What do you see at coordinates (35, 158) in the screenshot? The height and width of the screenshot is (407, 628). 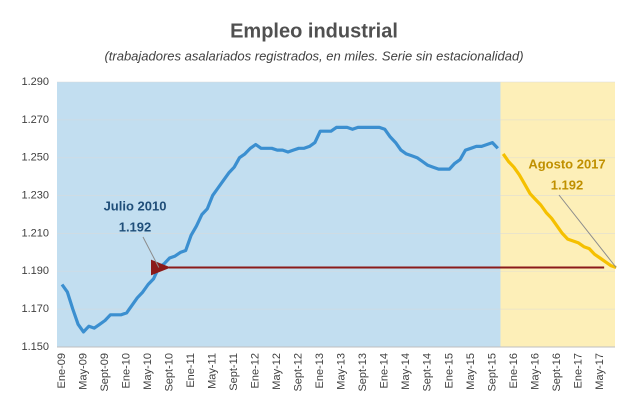 I see `y-tick-label: 1.250` at bounding box center [35, 158].